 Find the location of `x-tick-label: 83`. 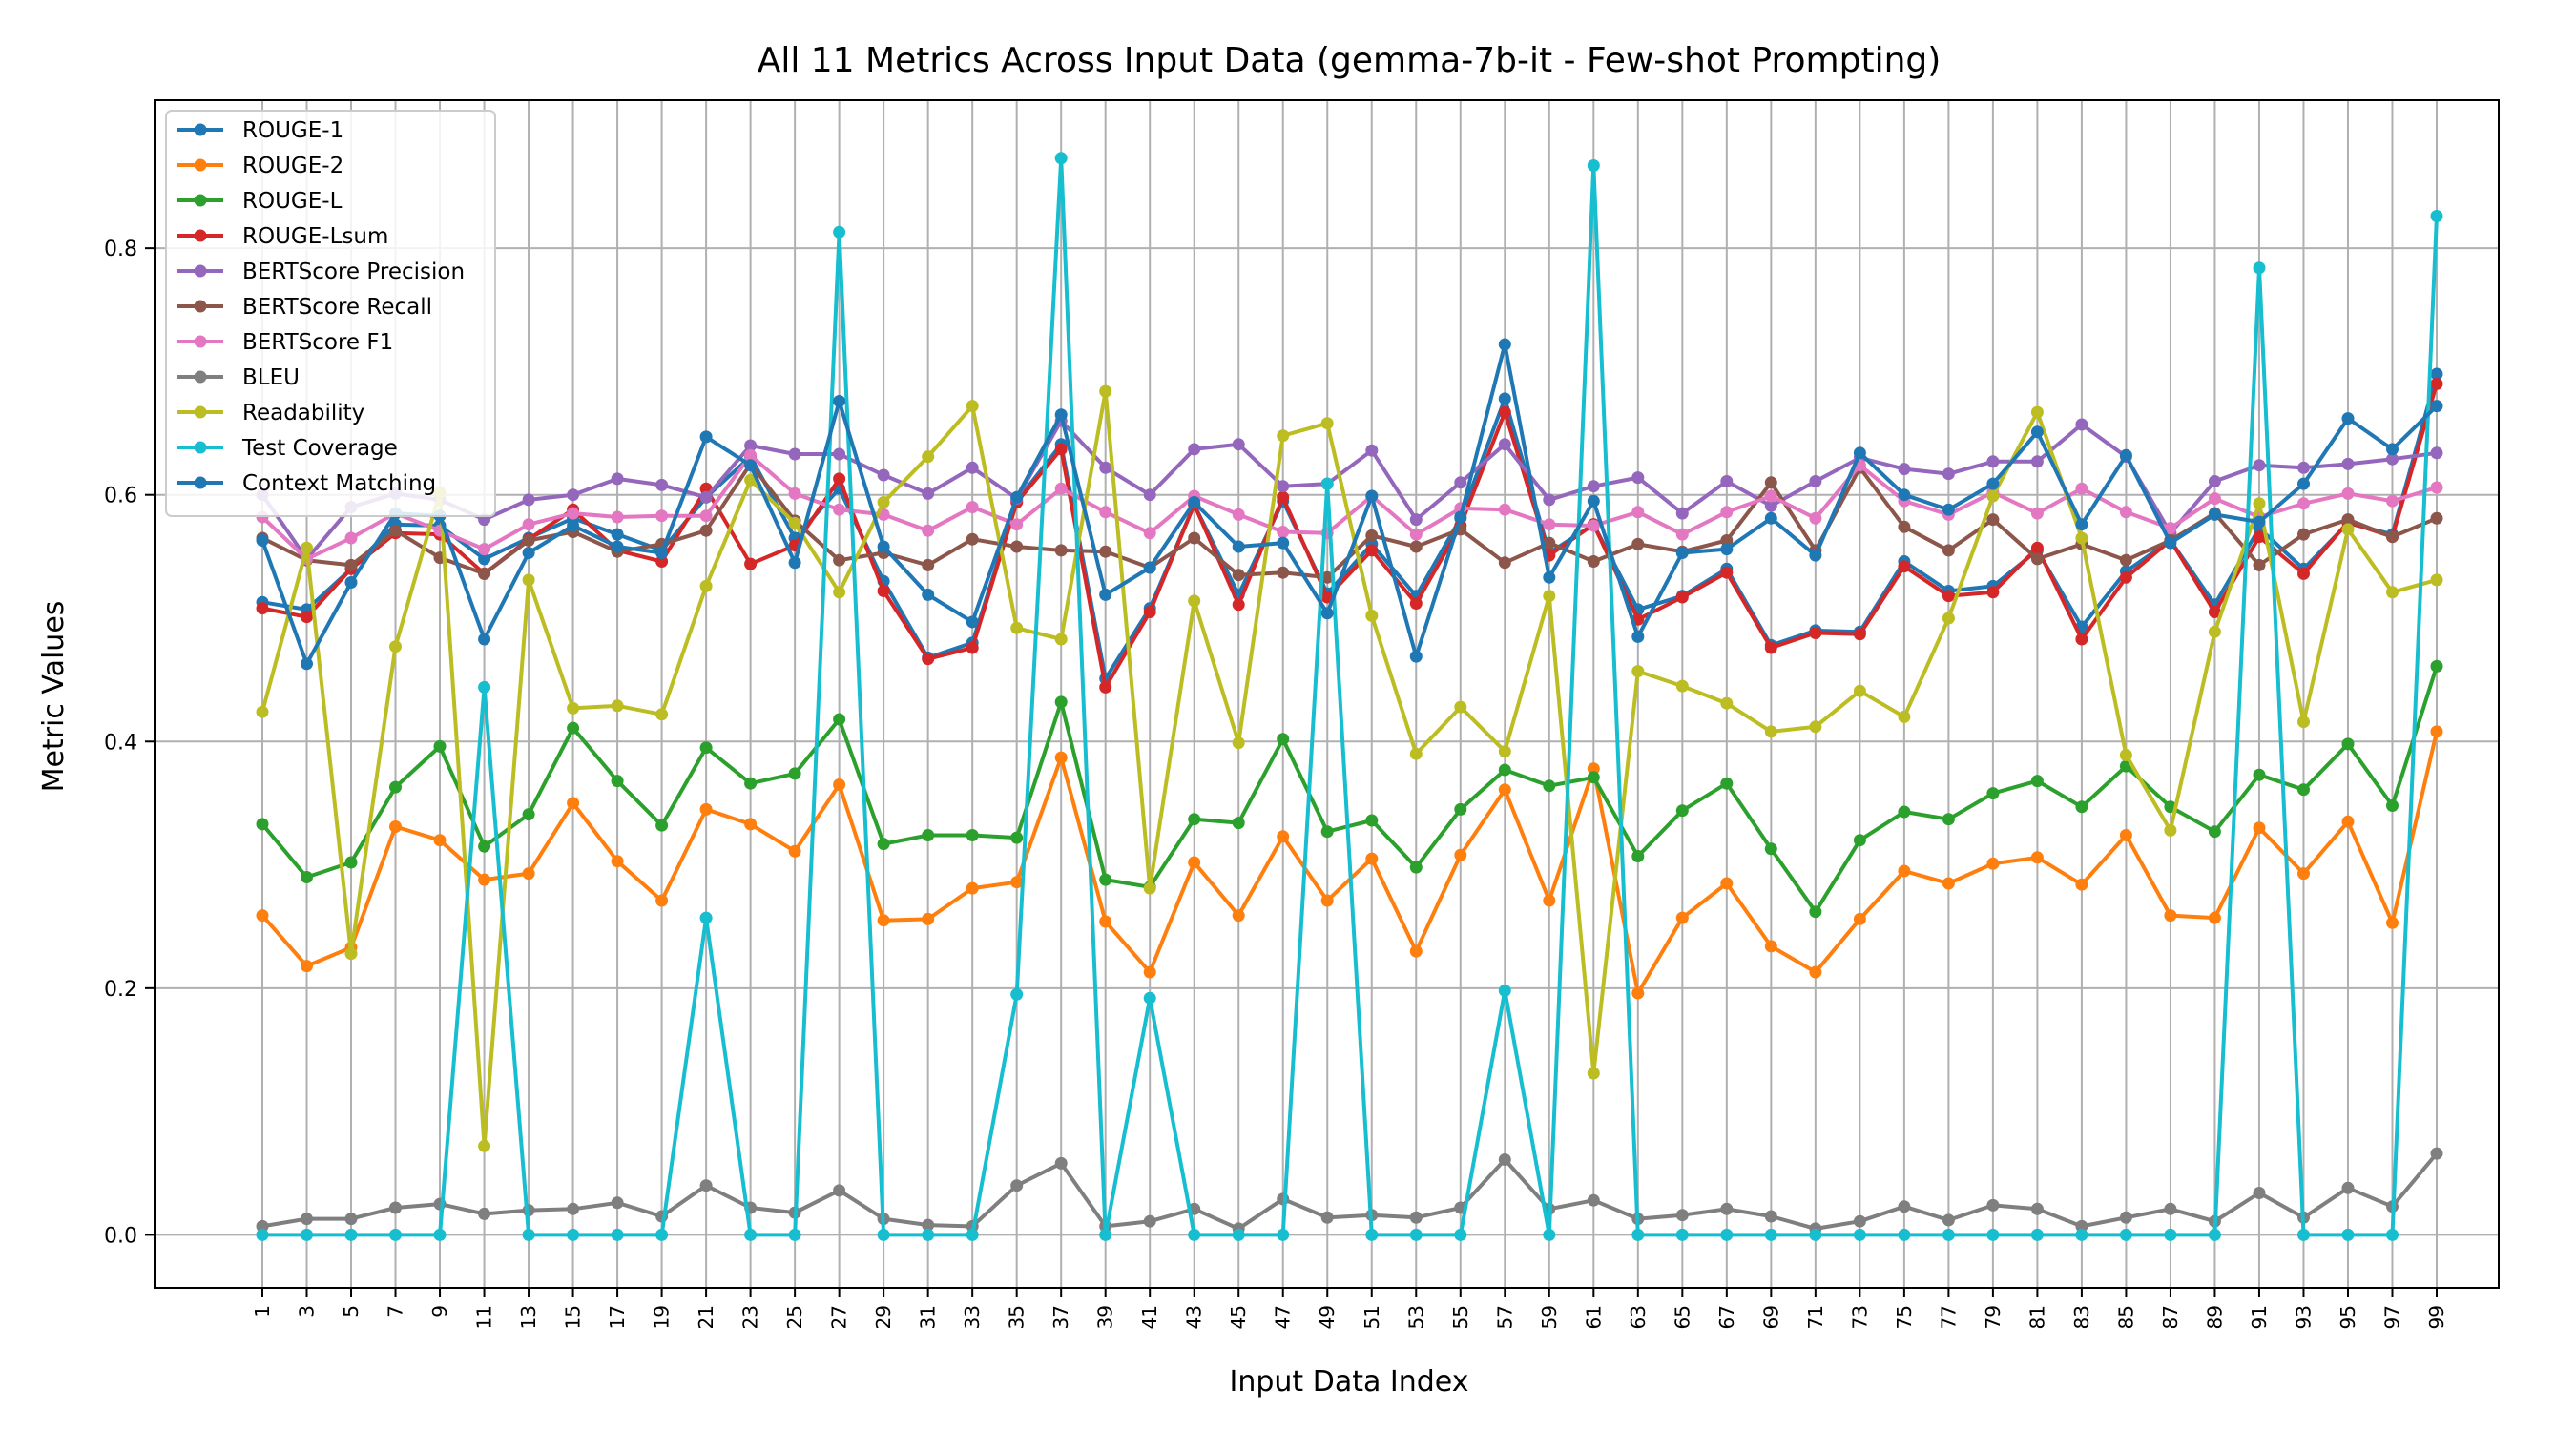

x-tick-label: 83 is located at coordinates (2081, 1317).